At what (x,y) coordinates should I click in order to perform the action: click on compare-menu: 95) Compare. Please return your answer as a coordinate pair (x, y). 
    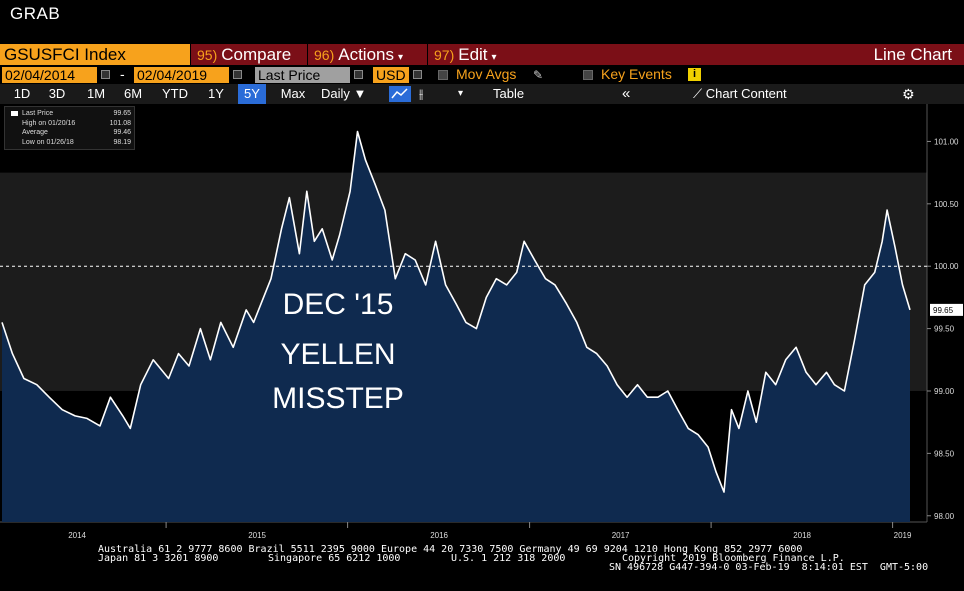
    Looking at the image, I should click on (248, 54).